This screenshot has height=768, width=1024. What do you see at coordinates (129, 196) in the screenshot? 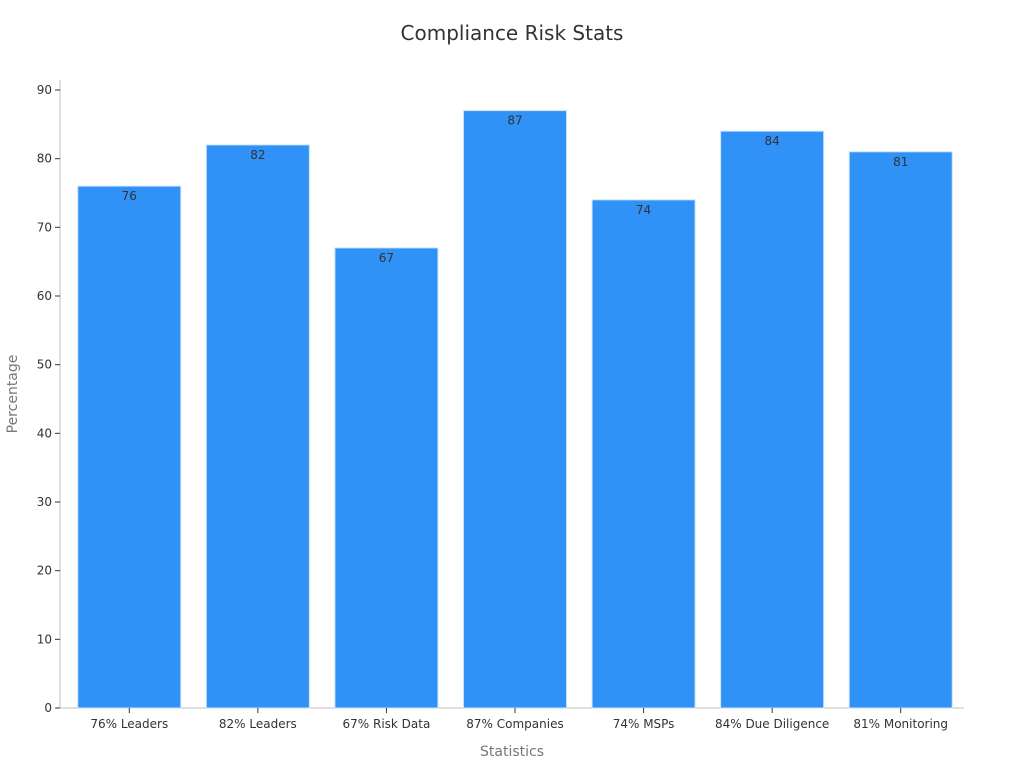
I see `bar-value-label: 76` at bounding box center [129, 196].